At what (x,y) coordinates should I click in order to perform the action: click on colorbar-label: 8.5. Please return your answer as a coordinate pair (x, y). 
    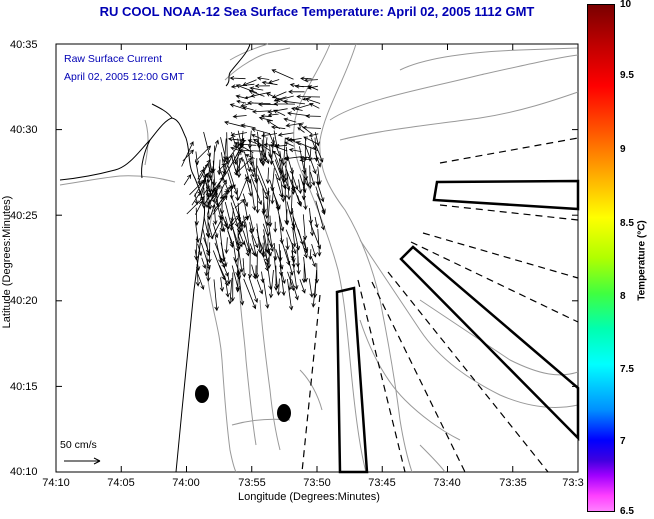
    Looking at the image, I should click on (627, 223).